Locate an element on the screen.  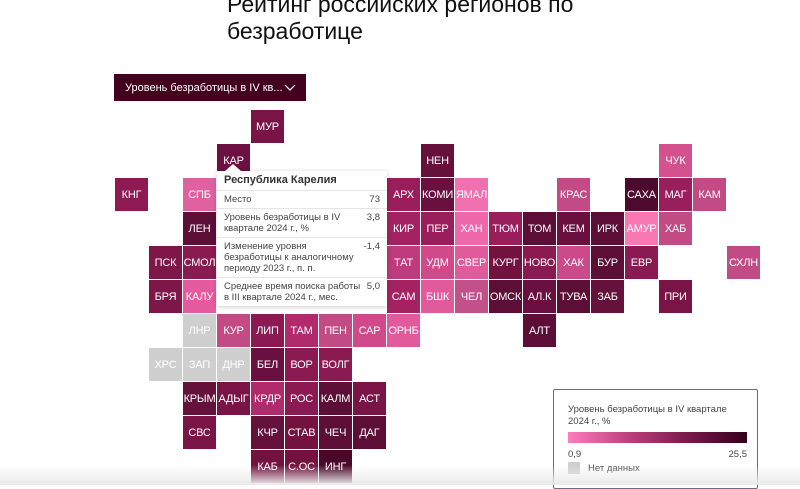
region-tile: КАБ is located at coordinates (267, 466).